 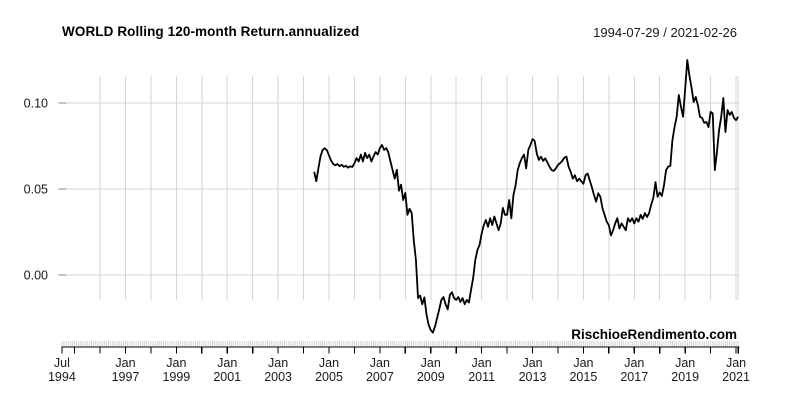 What do you see at coordinates (685, 377) in the screenshot?
I see `x-axis-tick-label: 2019` at bounding box center [685, 377].